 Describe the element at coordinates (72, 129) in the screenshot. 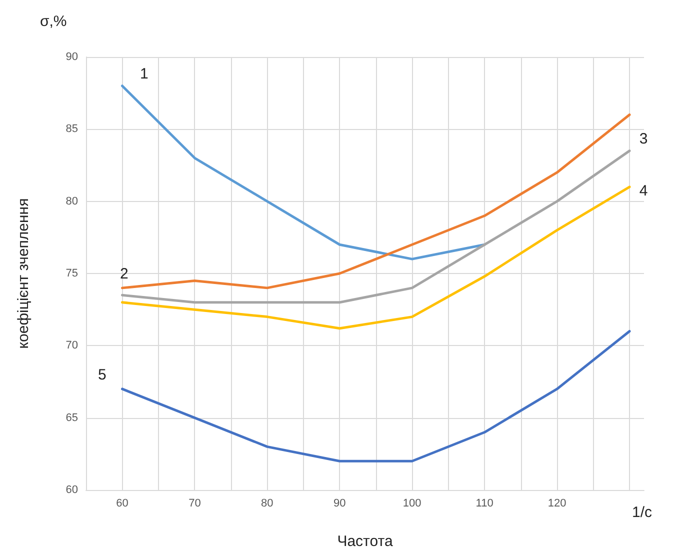

I see `y-tick-label: 85` at that location.